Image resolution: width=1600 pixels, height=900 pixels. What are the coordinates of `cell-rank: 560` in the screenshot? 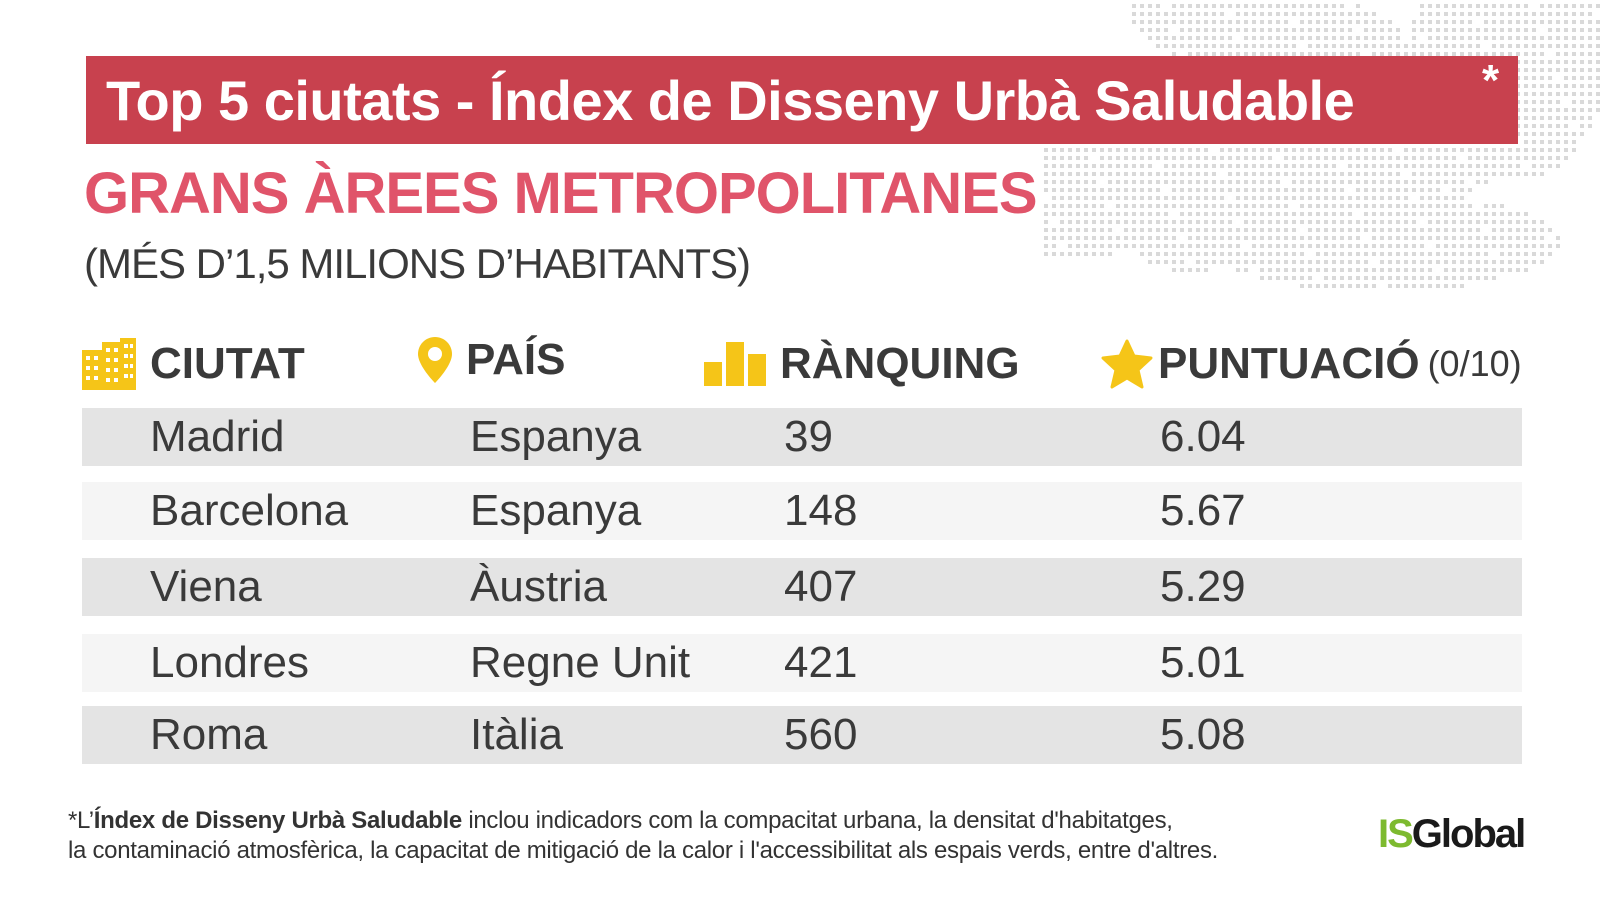 It's located at (821, 734).